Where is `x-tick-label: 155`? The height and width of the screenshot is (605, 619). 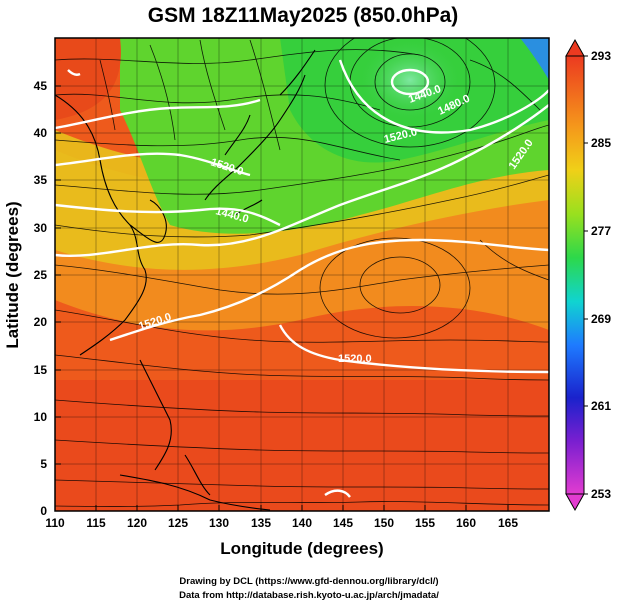 x-tick-label: 155 is located at coordinates (425, 523).